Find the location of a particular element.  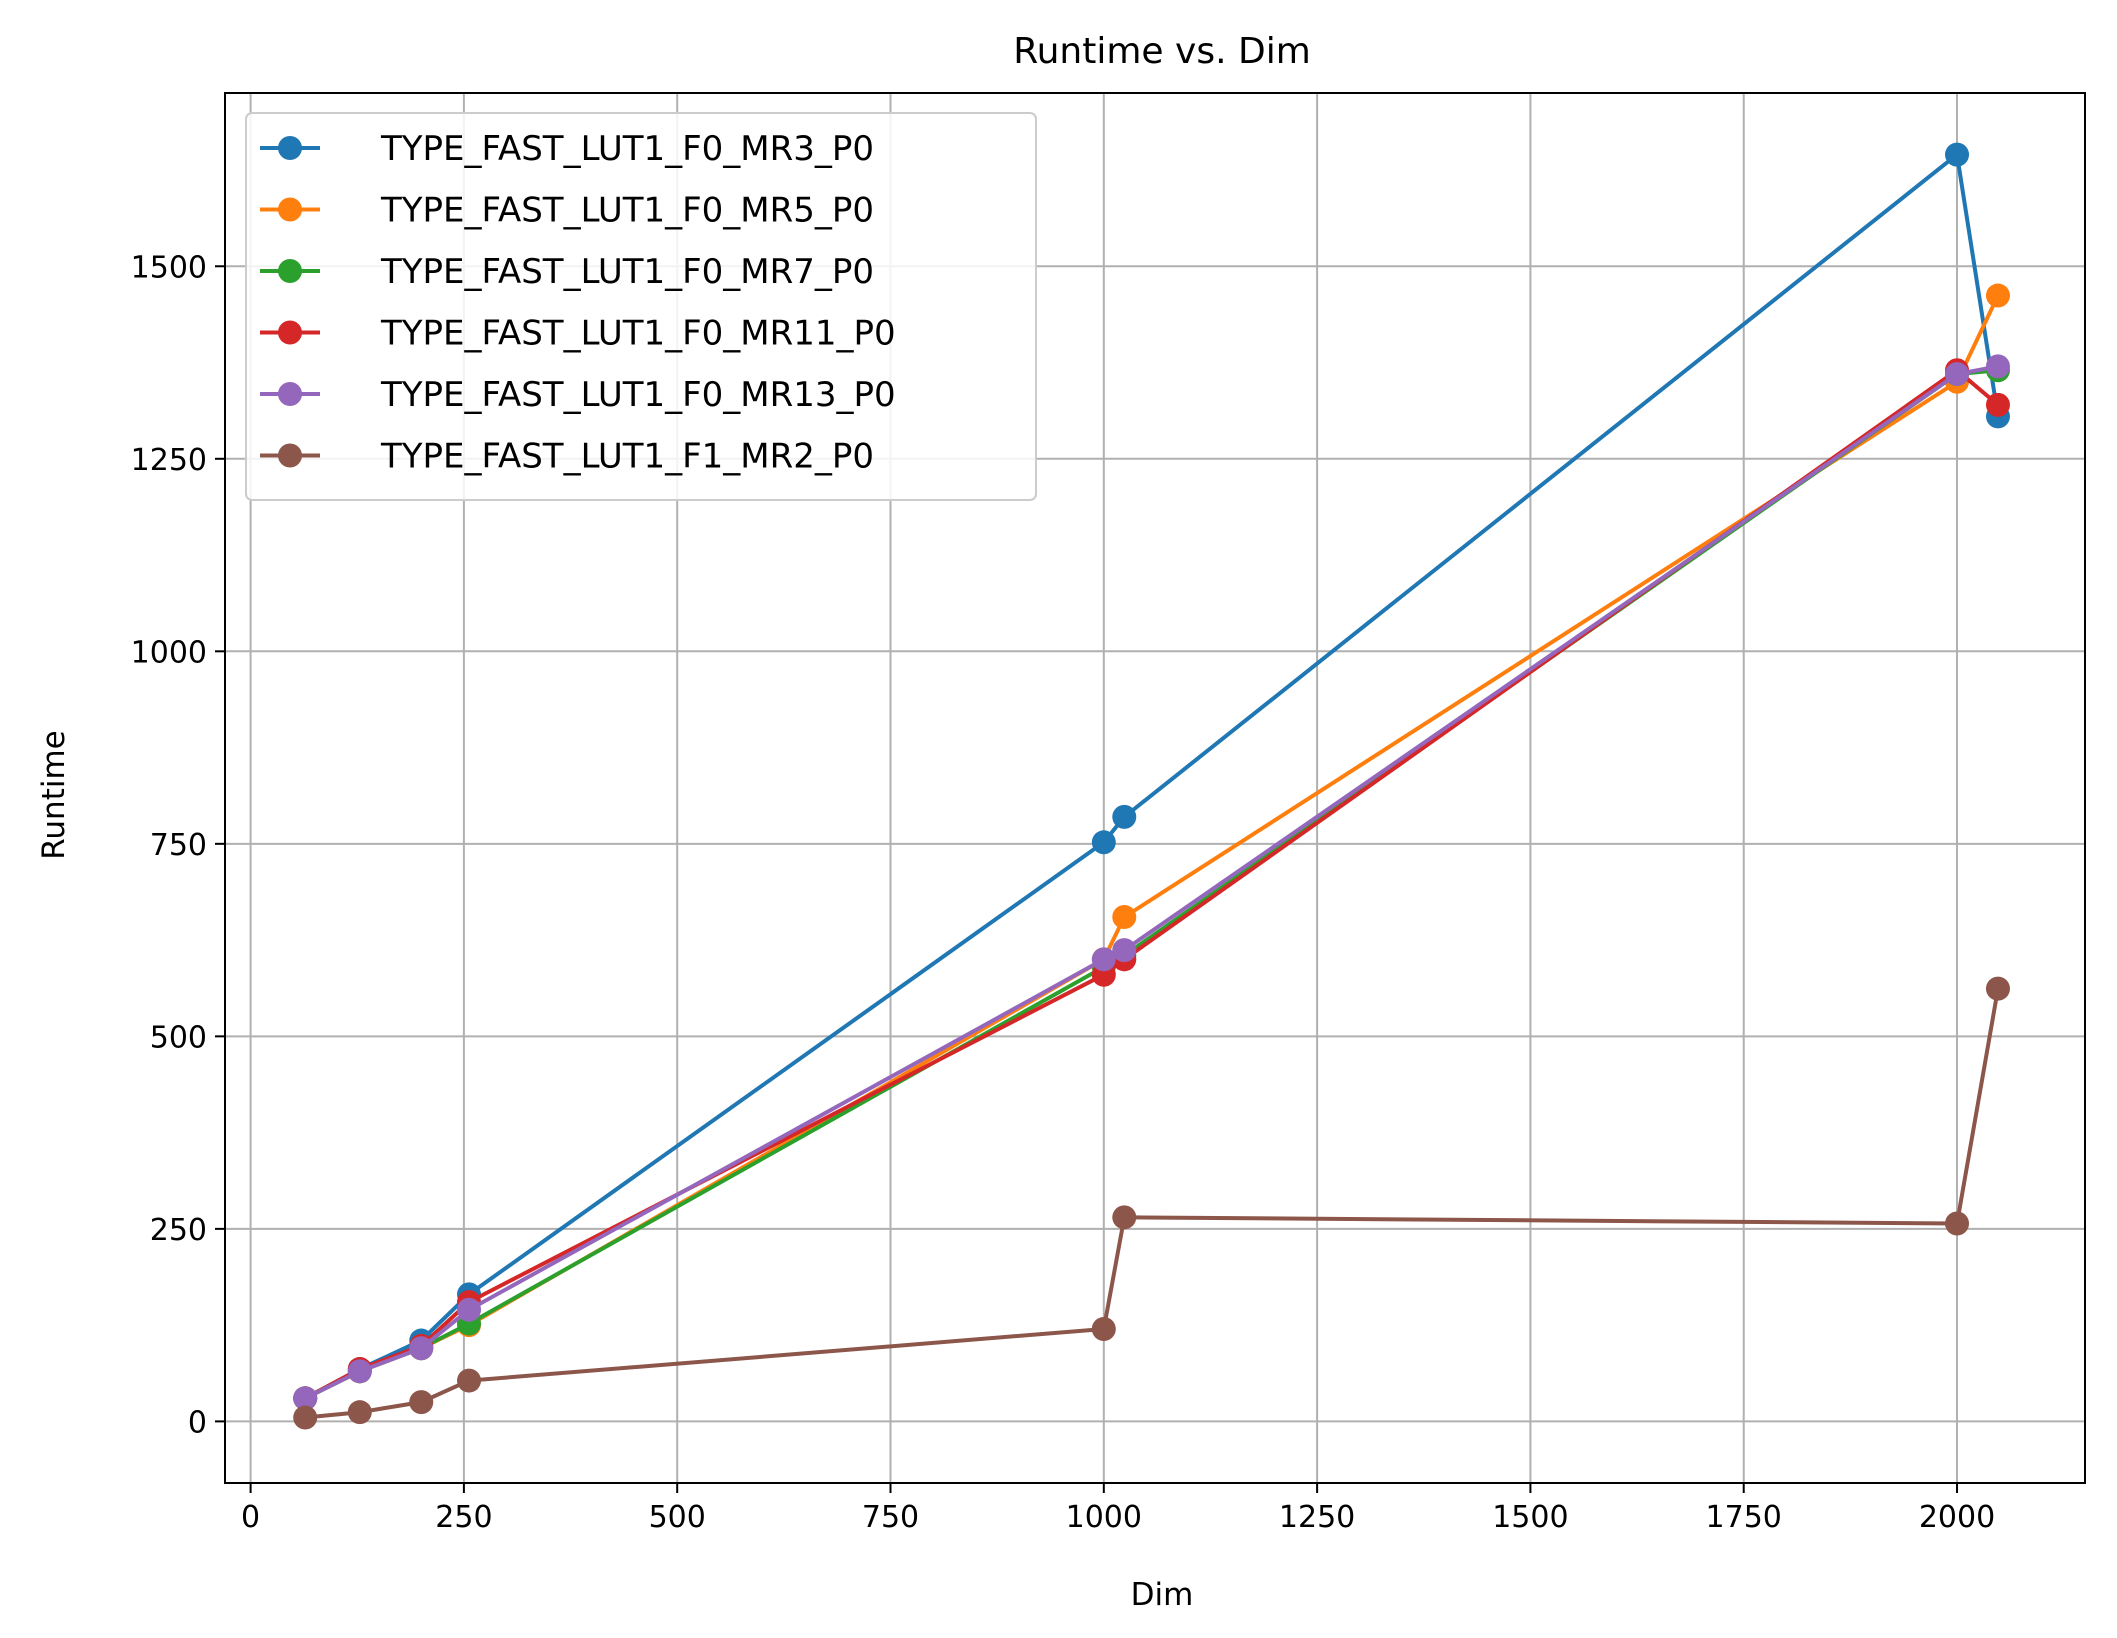

legend-item: TYPE_FAST_LUT1_F0_MR11_P0 is located at coordinates (578, 334).